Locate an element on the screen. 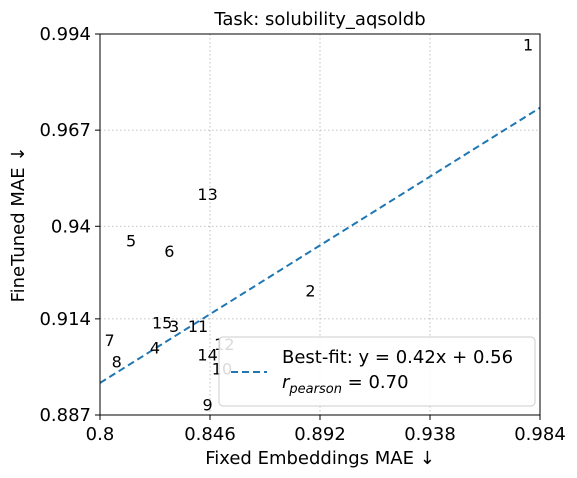  legend-fit-text: Best-fit: y = 0.42x + 0.56 is located at coordinates (397, 357).